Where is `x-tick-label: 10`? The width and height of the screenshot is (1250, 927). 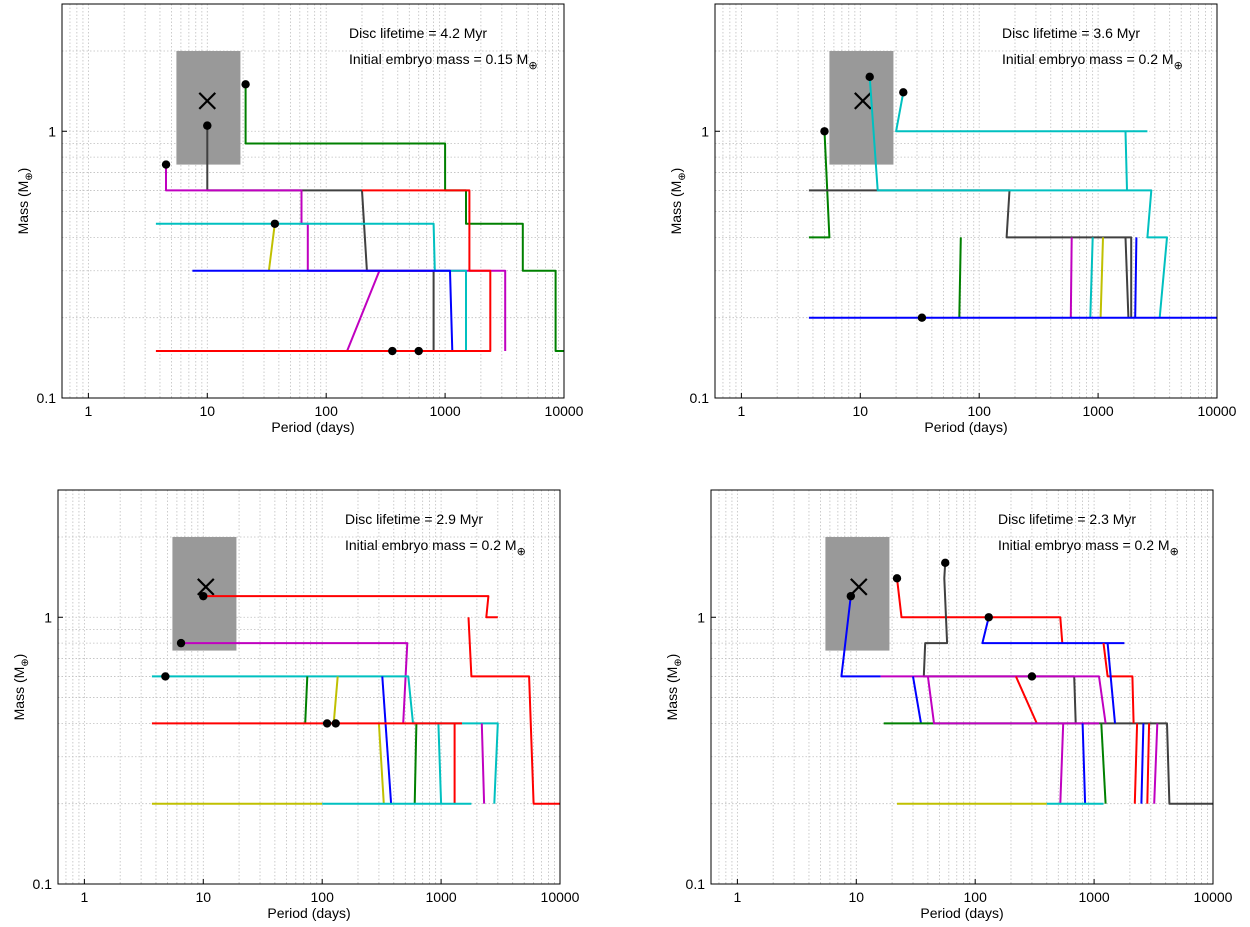 x-tick-label: 10 is located at coordinates (203, 897).